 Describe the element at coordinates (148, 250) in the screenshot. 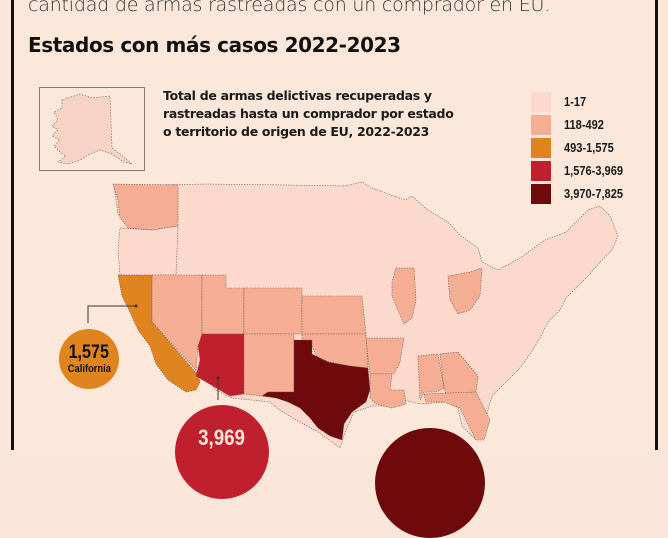

I see `state-oregon` at that location.